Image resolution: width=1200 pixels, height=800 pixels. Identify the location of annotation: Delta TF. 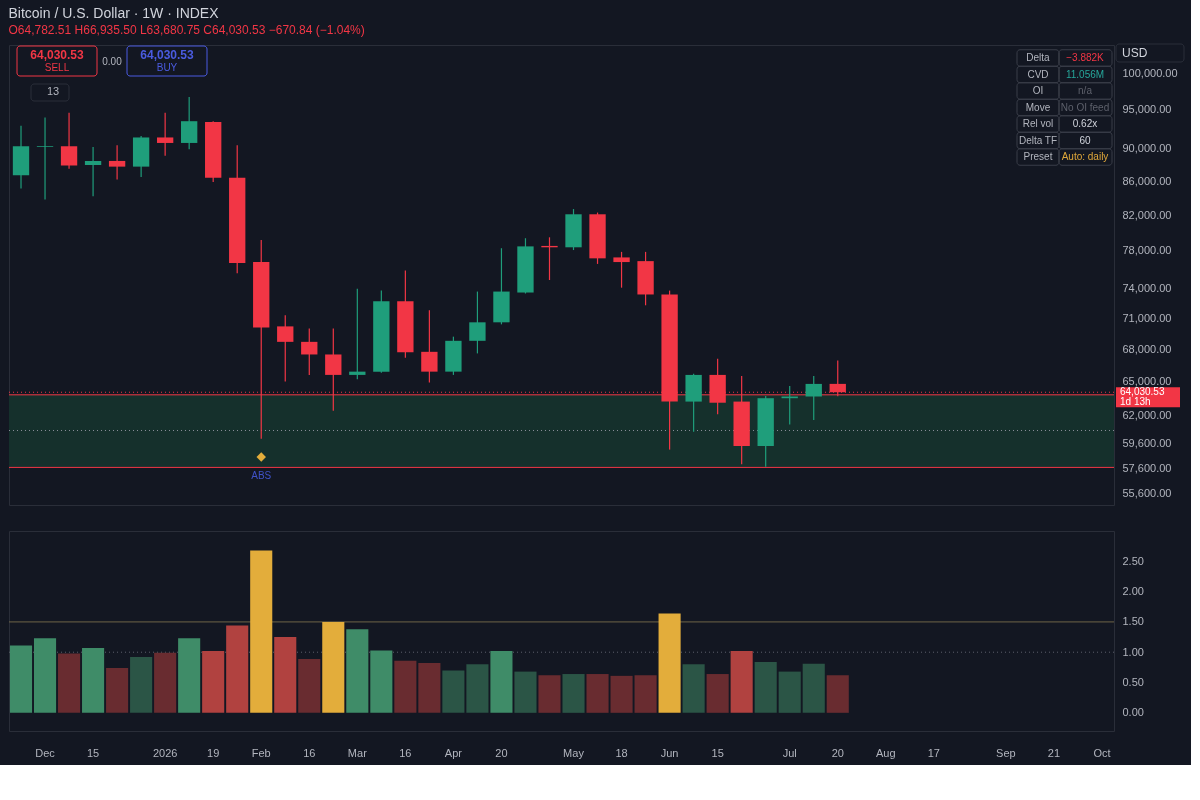
(1038, 140).